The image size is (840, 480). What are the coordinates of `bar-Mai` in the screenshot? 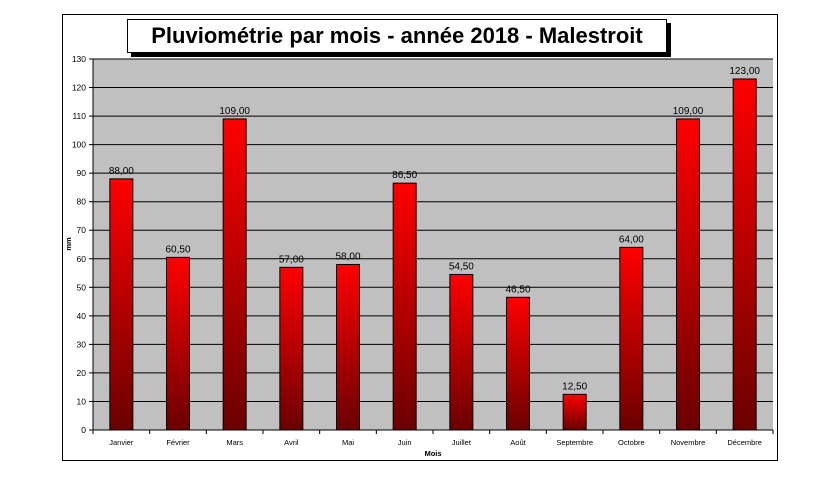 It's located at (348, 347).